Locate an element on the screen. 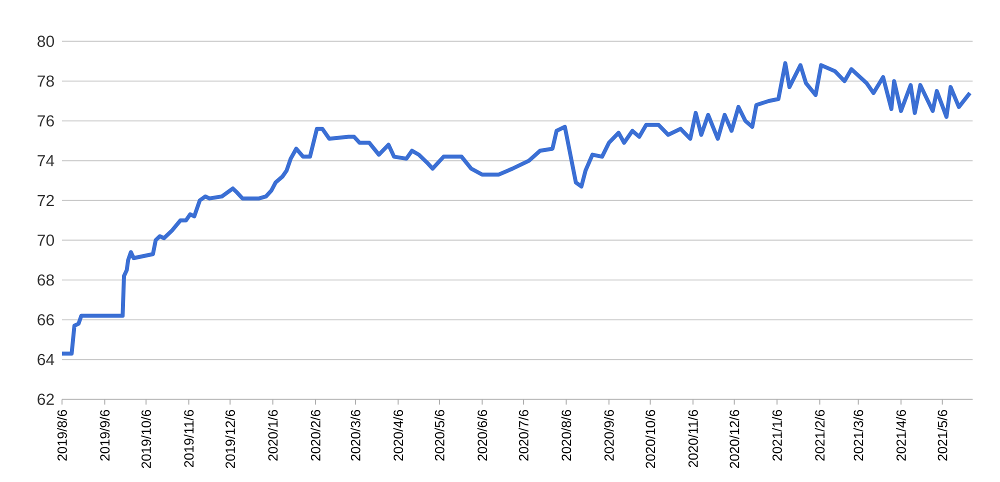 This screenshot has width=1000, height=482. x-tick-label: 2019/10/6 is located at coordinates (146, 439).